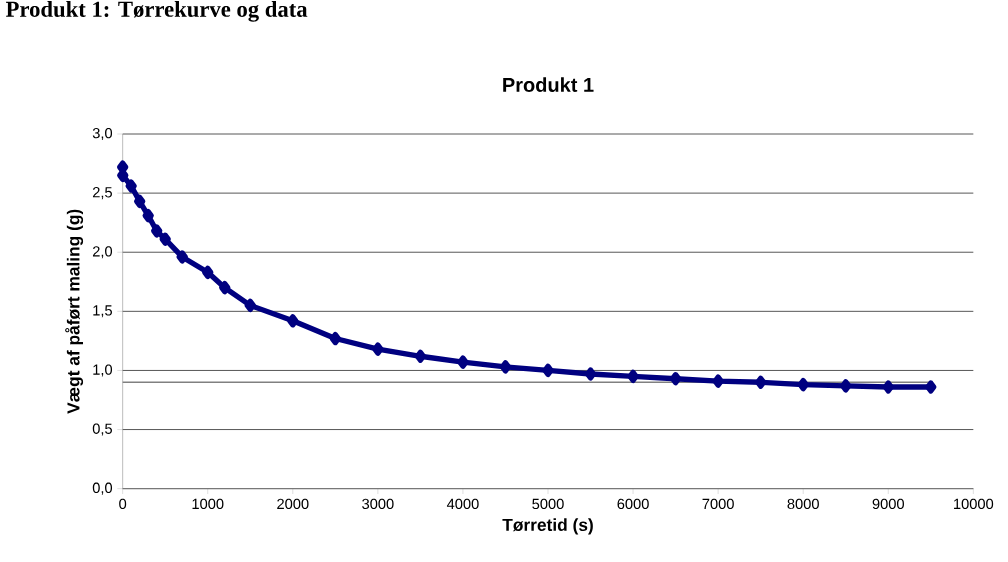 The image size is (1008, 562). Describe the element at coordinates (462, 504) in the screenshot. I see `x-tick-label: 4000` at that location.